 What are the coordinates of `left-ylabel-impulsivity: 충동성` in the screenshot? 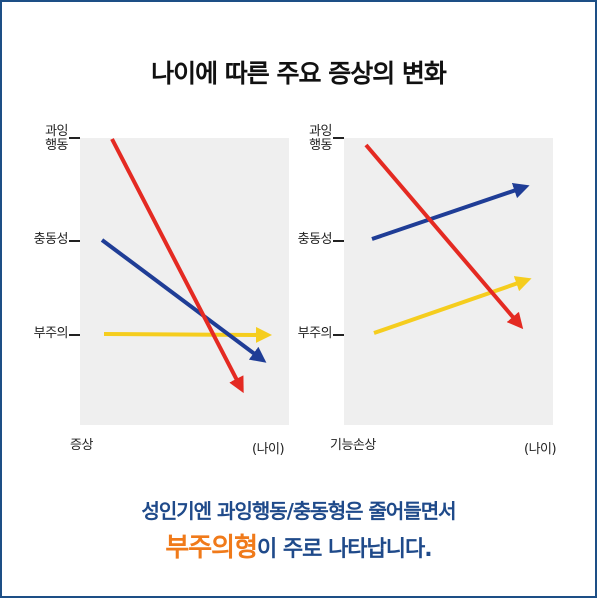 It's located at (51, 239).